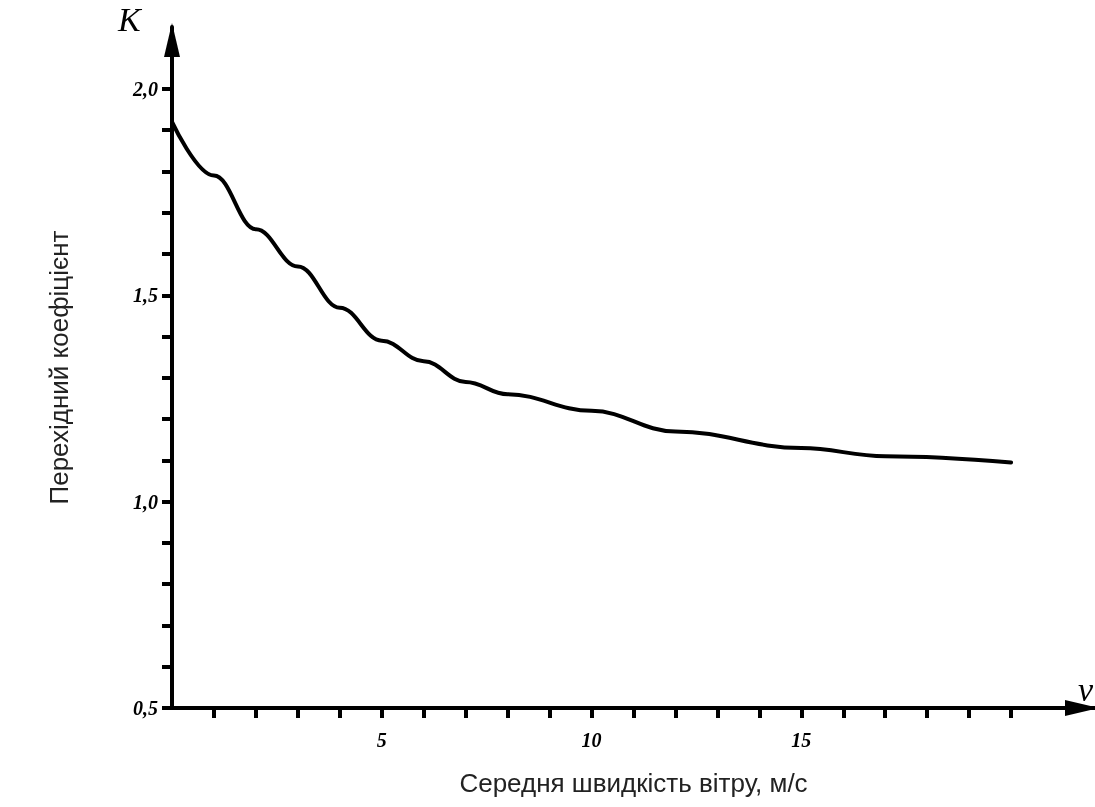  Describe the element at coordinates (145, 708) in the screenshot. I see `y-tick-label: 0,5` at that location.